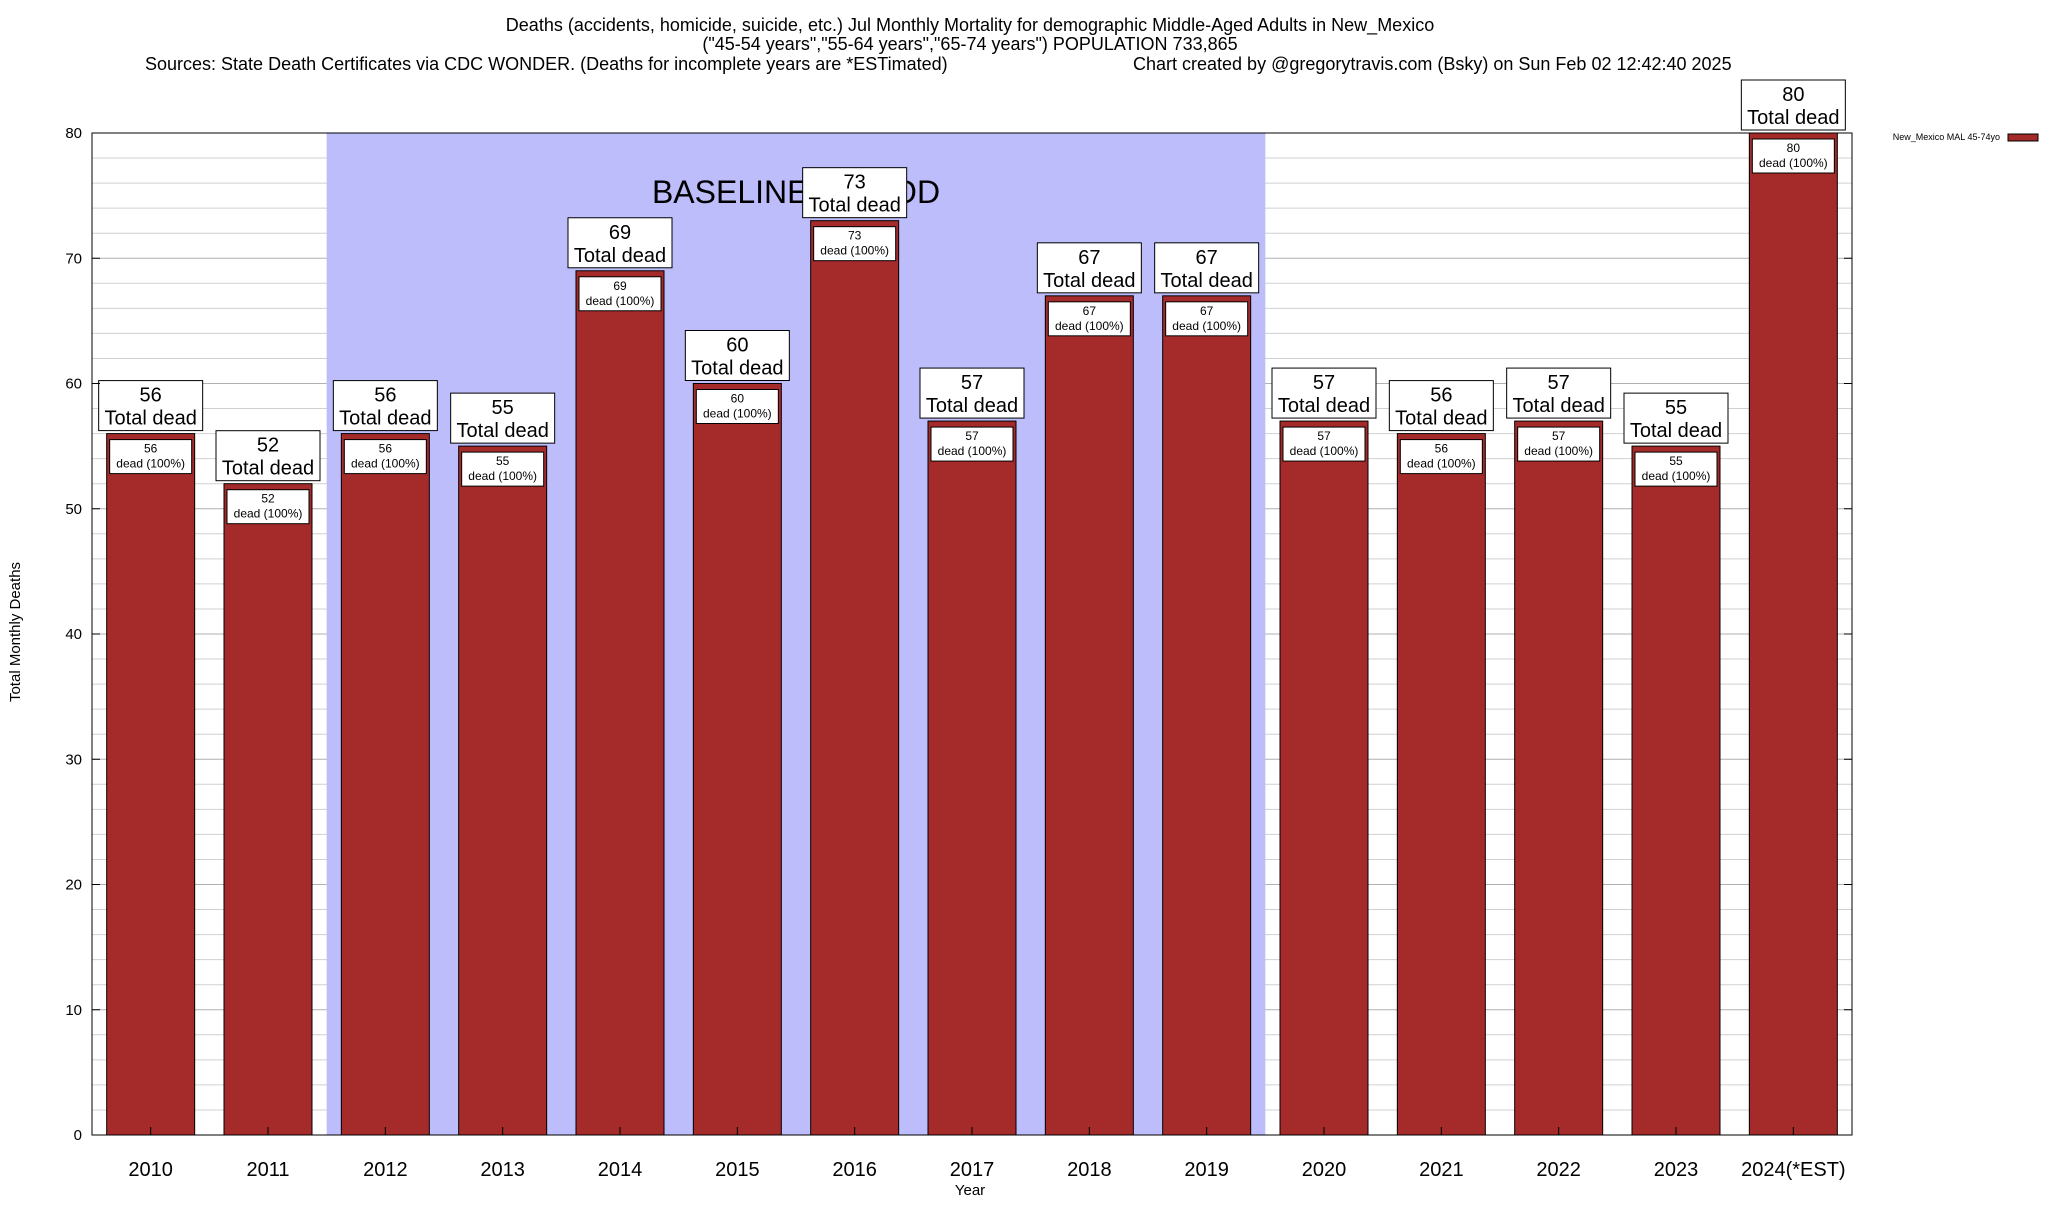 The height and width of the screenshot is (1205, 2048). Describe the element at coordinates (73, 509) in the screenshot. I see `y-tick-label: 50` at that location.